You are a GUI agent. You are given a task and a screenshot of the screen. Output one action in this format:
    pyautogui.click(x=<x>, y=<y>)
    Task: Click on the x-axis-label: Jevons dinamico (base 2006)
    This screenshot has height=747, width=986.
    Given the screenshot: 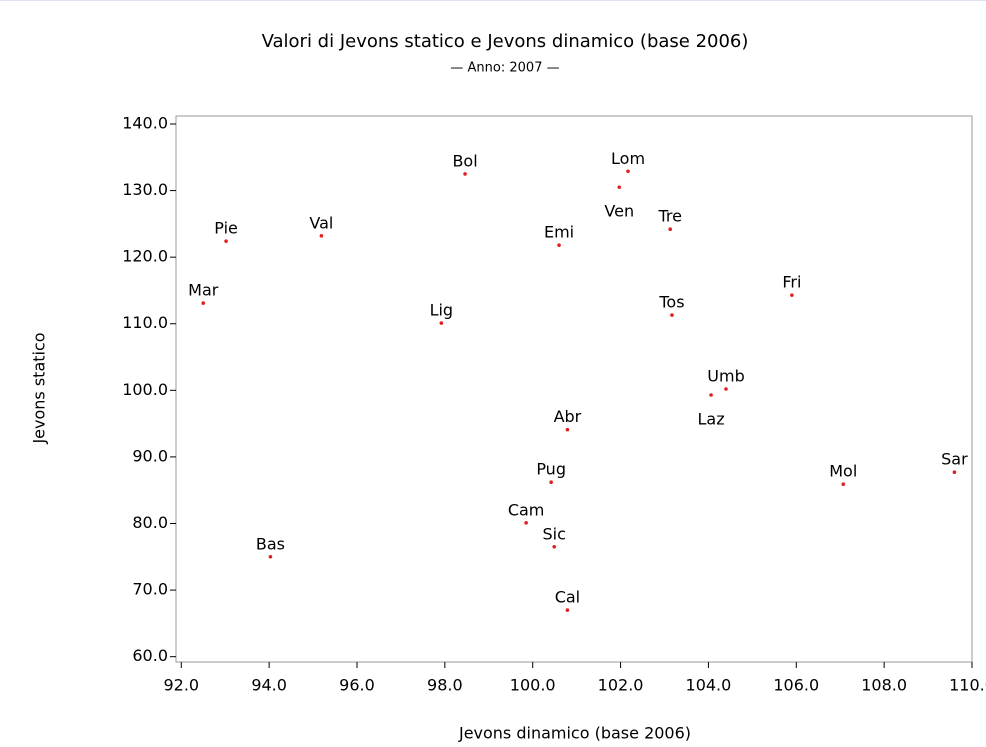 What is the action you would take?
    pyautogui.click(x=574, y=733)
    